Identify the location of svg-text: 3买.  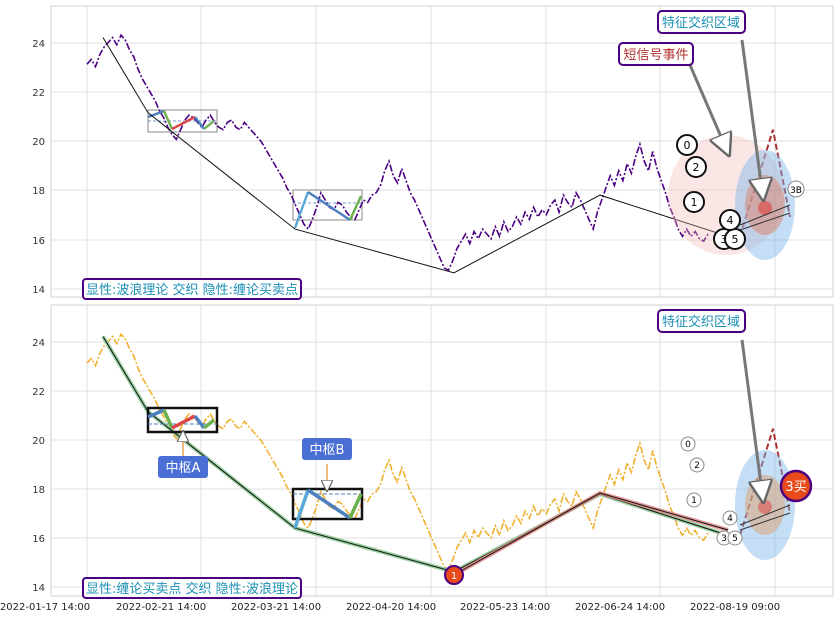
(795, 487).